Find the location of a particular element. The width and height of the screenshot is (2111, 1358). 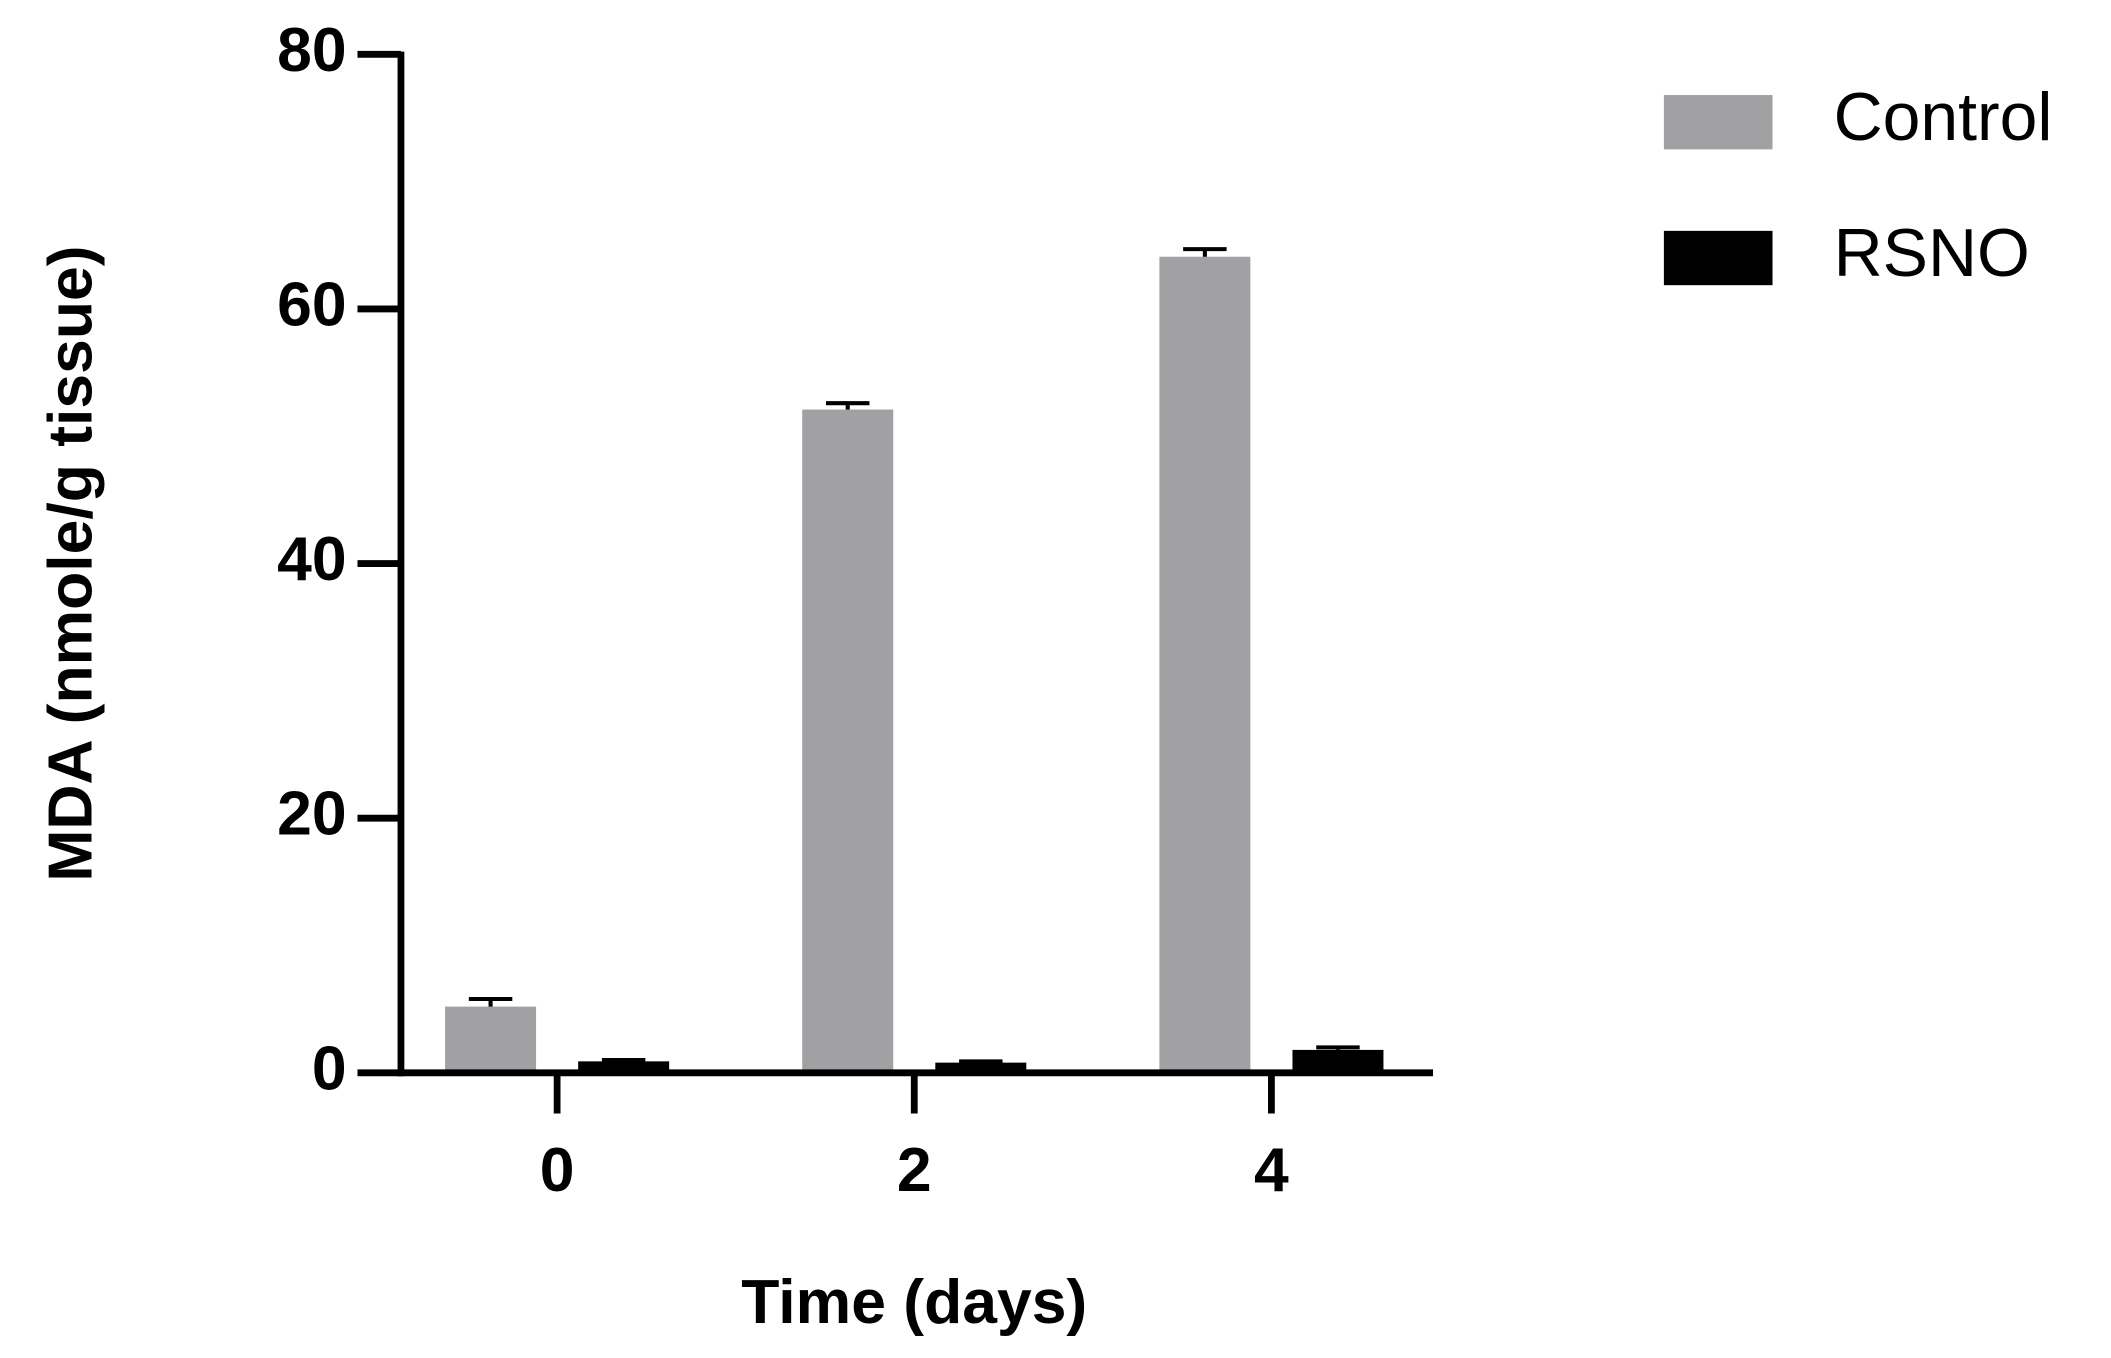

x-axis-label: Time (days) is located at coordinates (914, 1302).